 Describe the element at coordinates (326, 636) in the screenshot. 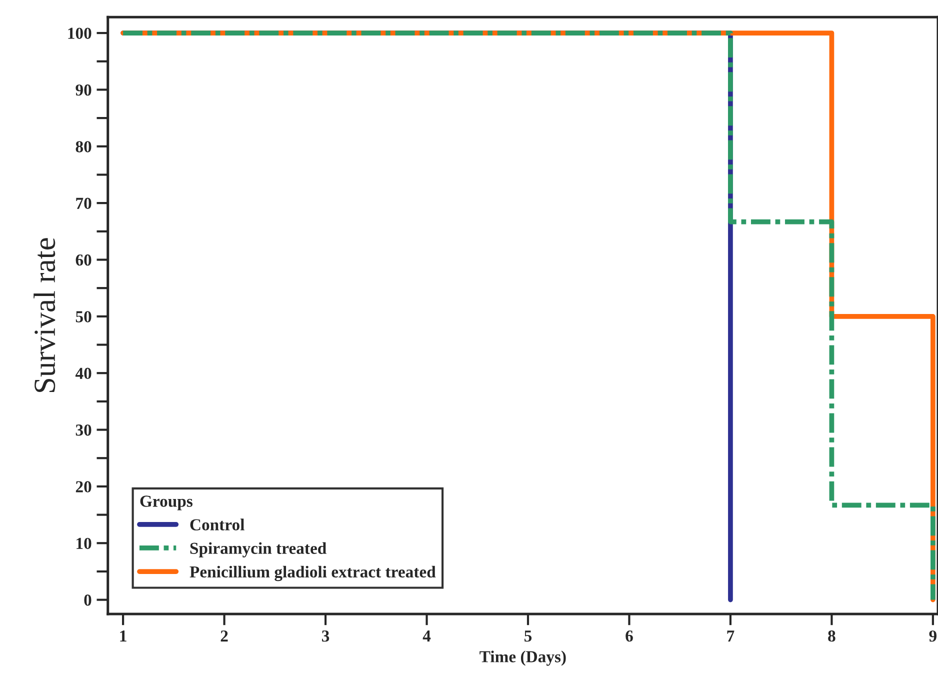

I see `x-tick-label: 3` at that location.